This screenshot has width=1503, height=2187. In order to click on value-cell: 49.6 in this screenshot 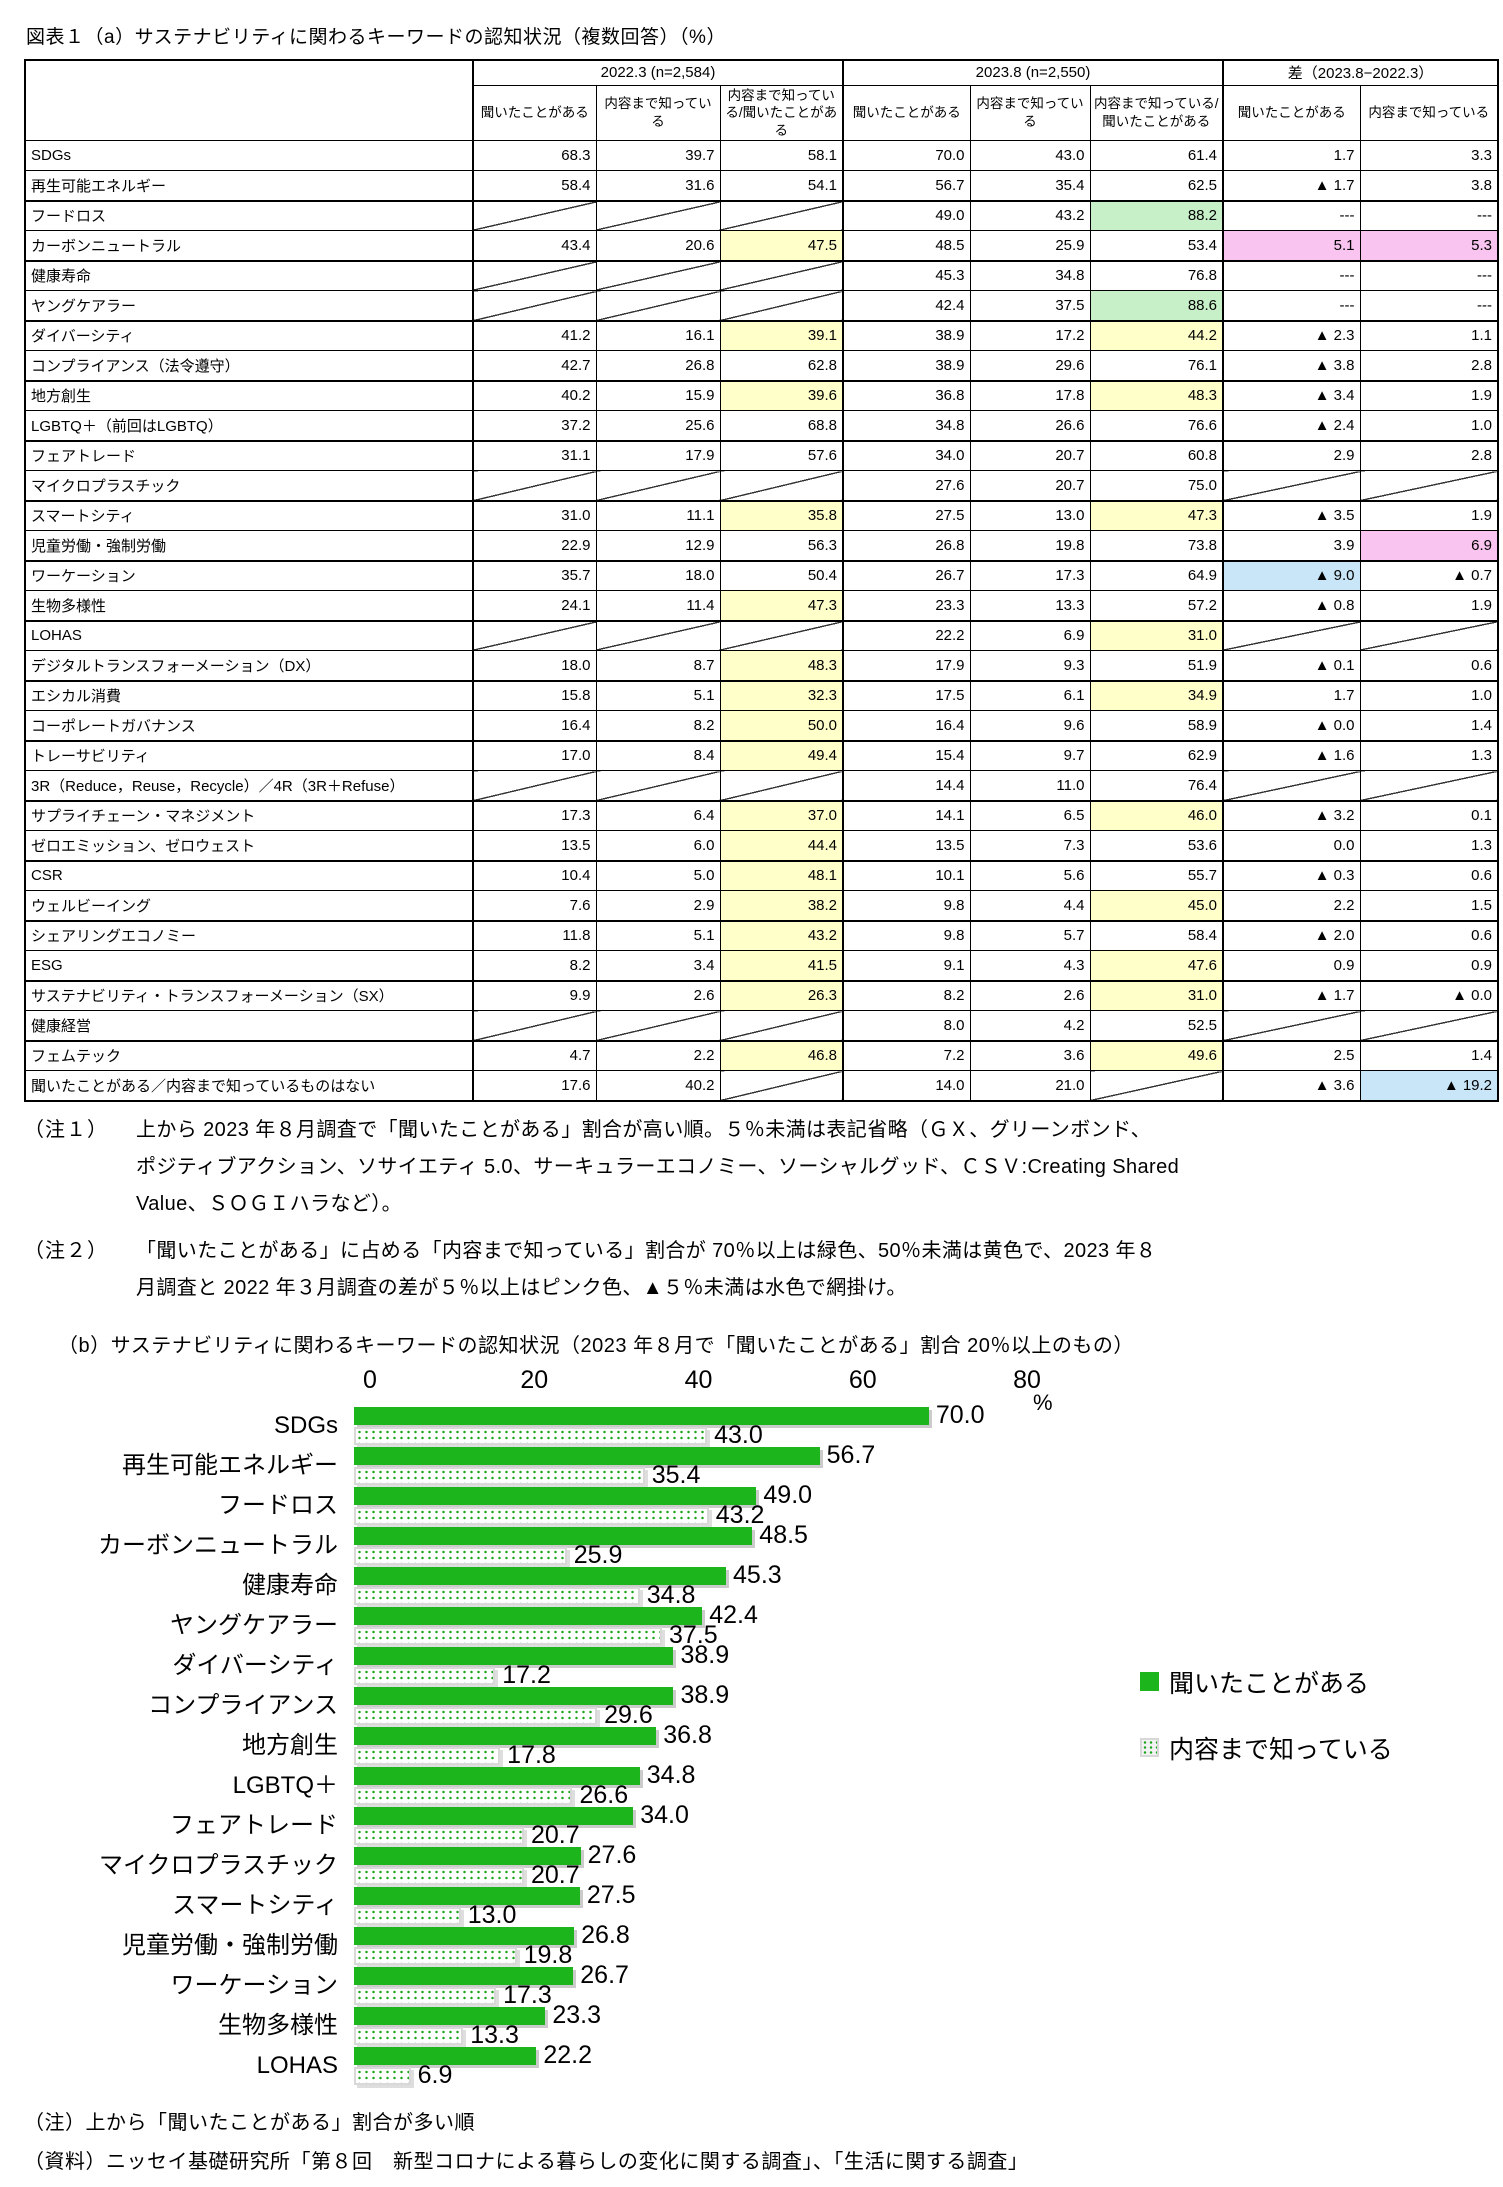, I will do `click(1156, 1056)`.